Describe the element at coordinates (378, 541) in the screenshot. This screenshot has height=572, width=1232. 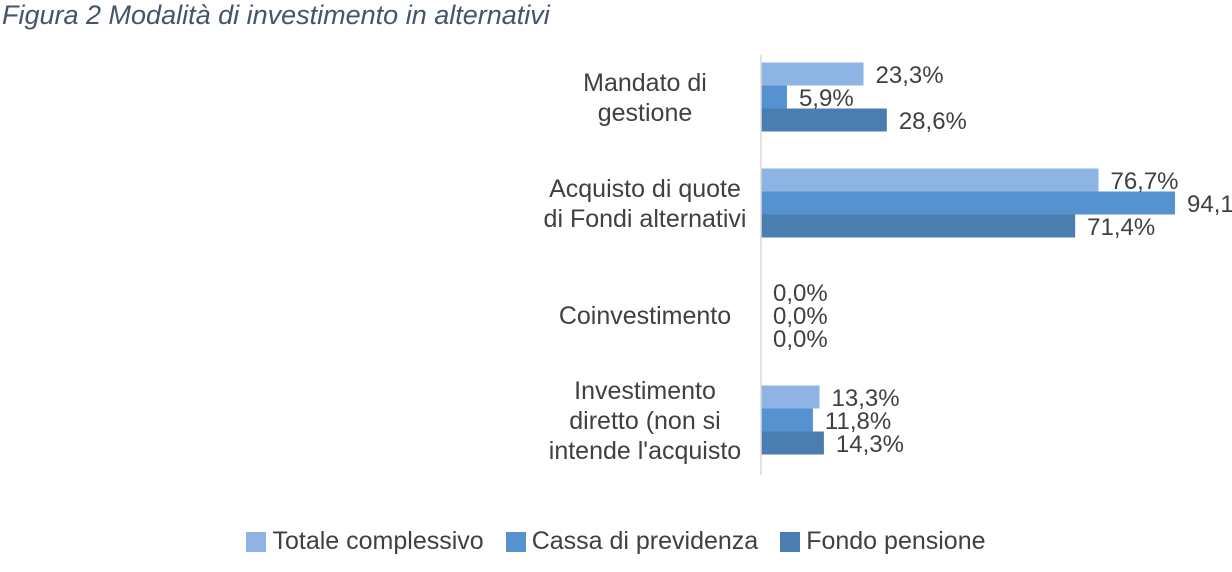
I see `legend-label-0: Totale complessivo` at that location.